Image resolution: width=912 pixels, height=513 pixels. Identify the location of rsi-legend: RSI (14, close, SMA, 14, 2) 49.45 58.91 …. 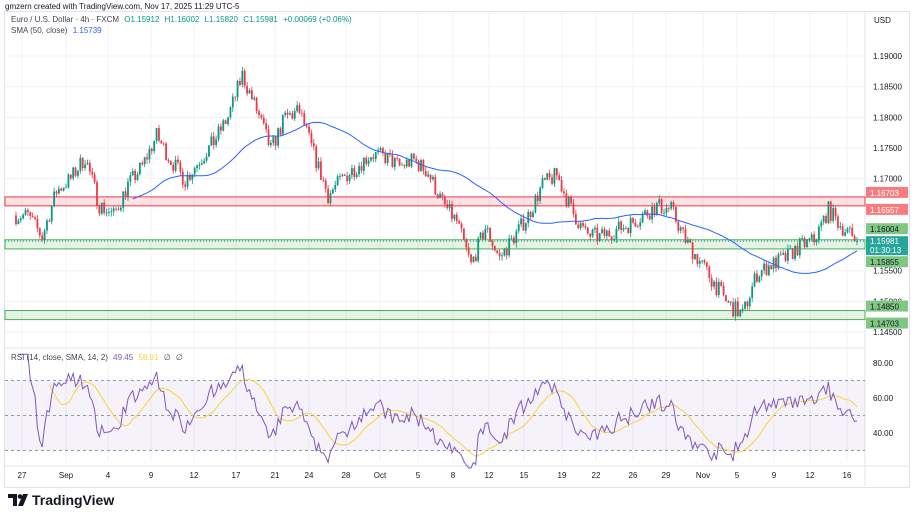
(98, 357).